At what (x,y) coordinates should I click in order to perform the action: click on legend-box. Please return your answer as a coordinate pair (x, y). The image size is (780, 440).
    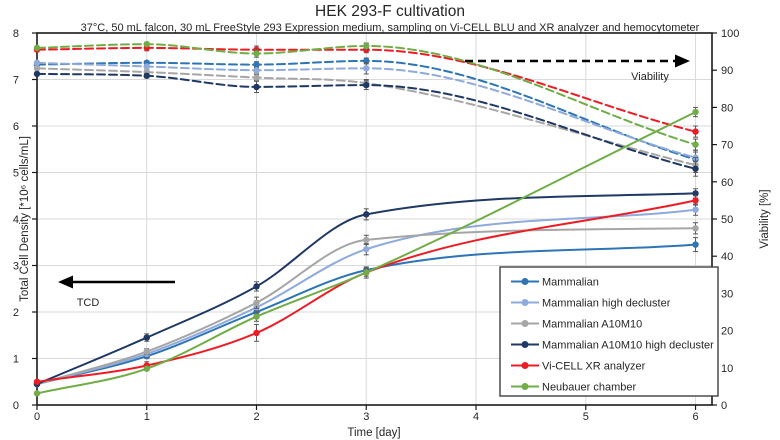
    Looking at the image, I should click on (609, 331).